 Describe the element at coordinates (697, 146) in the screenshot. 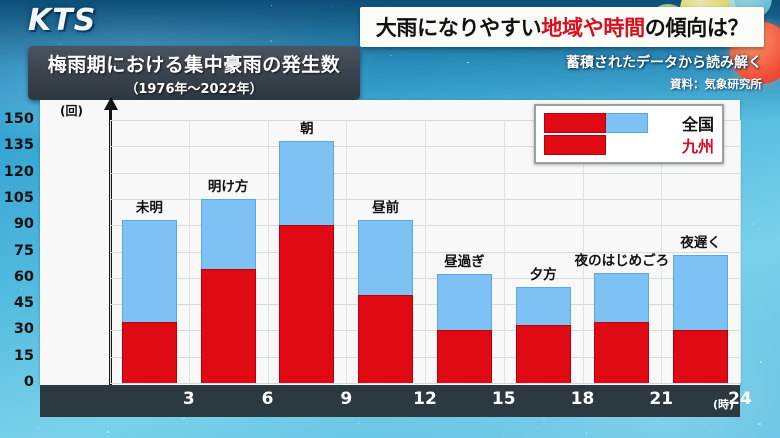

I see `legend-label-kyushu: 九州` at that location.